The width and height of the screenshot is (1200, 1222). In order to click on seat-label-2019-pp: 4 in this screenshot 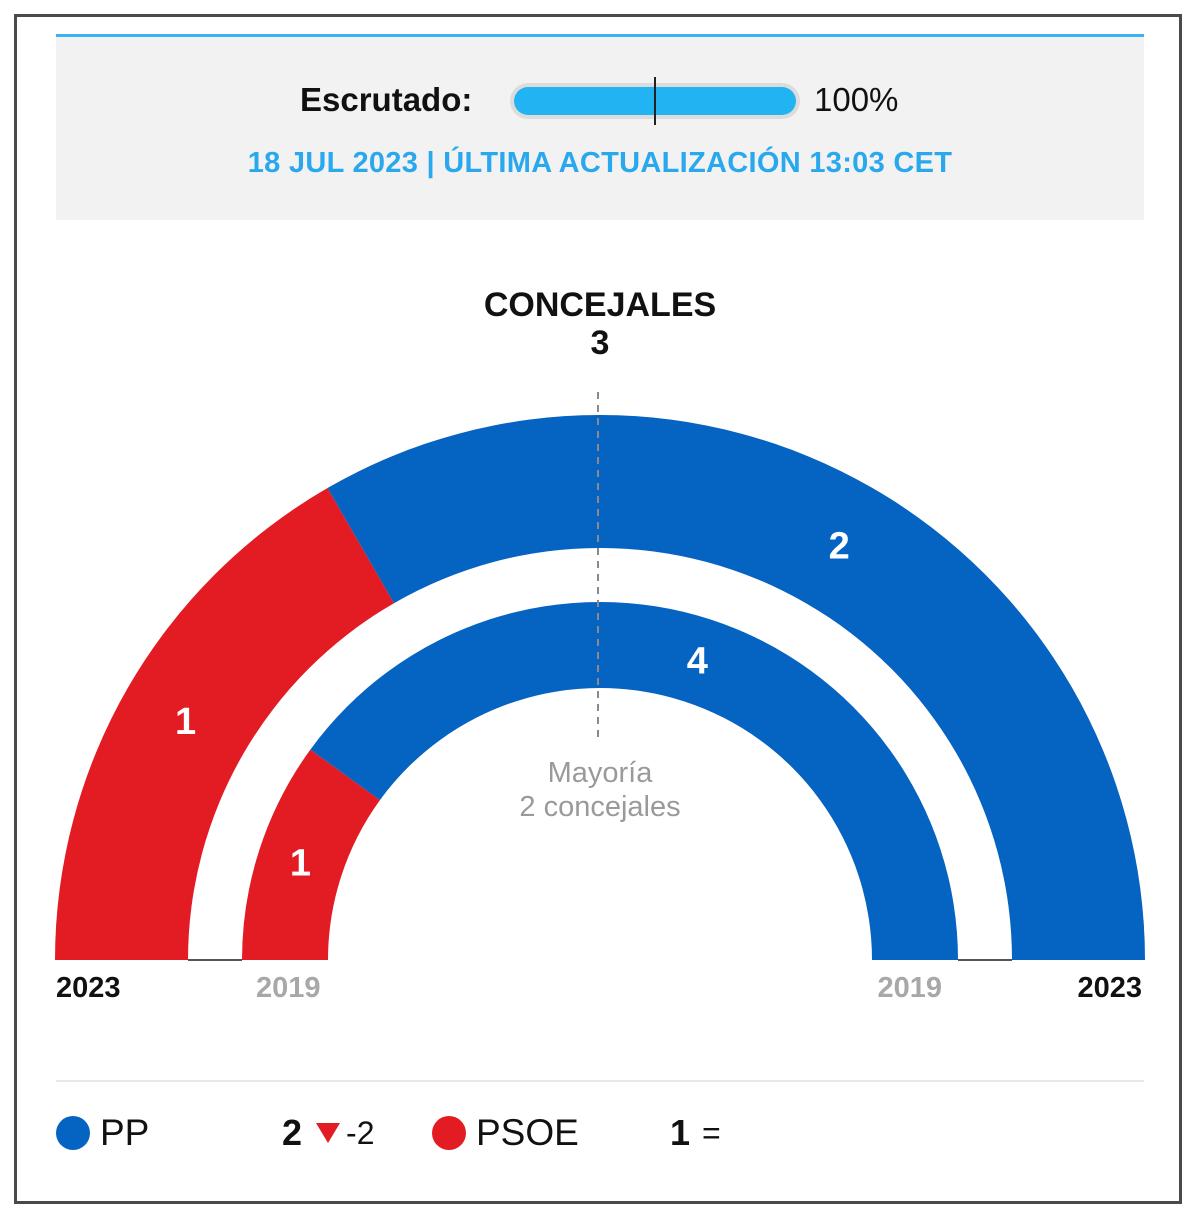, I will do `click(697, 661)`.